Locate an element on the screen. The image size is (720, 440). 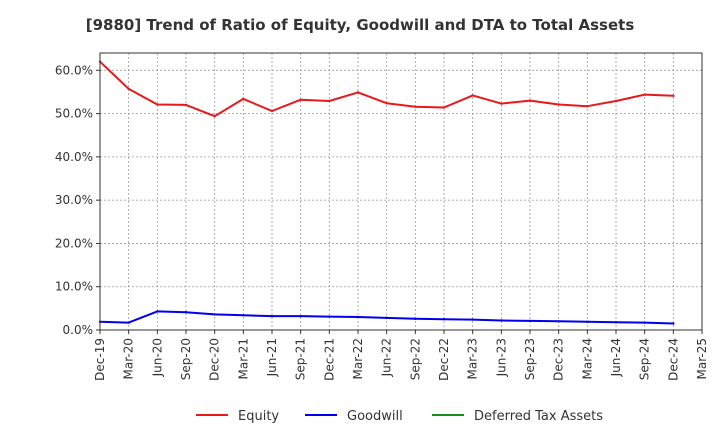
x-tick-label: Mar-20 is located at coordinates (129, 358).